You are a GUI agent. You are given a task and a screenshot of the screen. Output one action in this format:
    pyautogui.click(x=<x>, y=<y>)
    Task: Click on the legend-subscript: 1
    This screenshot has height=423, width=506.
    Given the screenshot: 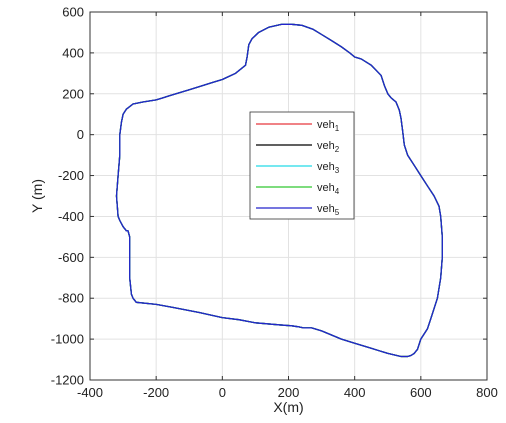 What is the action you would take?
    pyautogui.click(x=337, y=128)
    